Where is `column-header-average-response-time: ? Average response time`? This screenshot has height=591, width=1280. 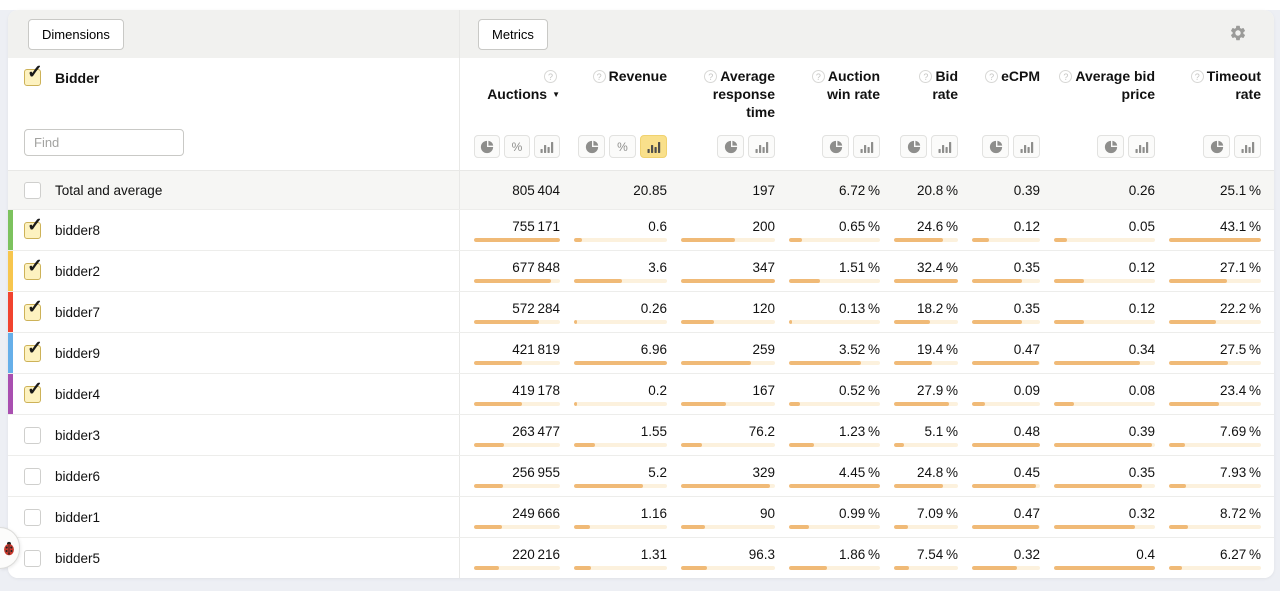
column-header-average-response-time: ? Average response time is located at coordinates (721, 94).